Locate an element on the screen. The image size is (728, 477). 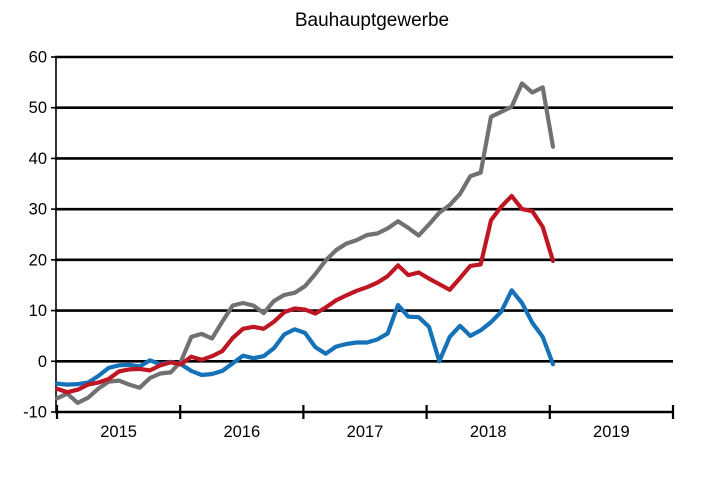
y-axis-label-30: 30 is located at coordinates (38, 210).